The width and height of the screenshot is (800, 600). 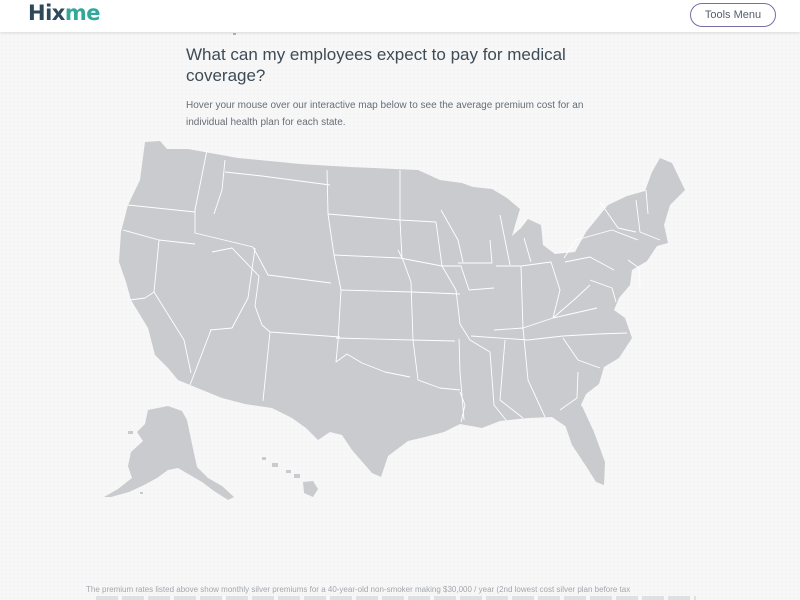 I want to click on tools-menu-button: Tools Menu, so click(x=733, y=15).